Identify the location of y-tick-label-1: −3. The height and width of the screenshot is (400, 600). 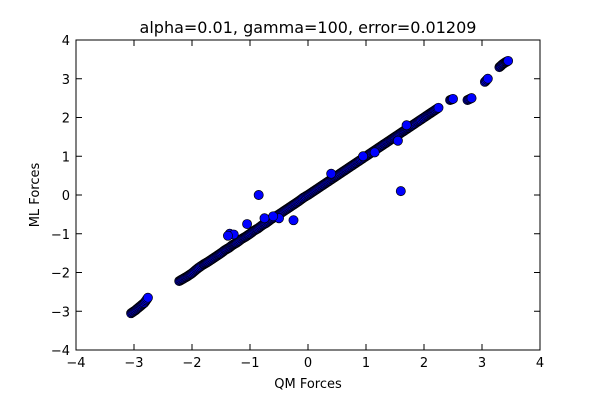
(60, 312).